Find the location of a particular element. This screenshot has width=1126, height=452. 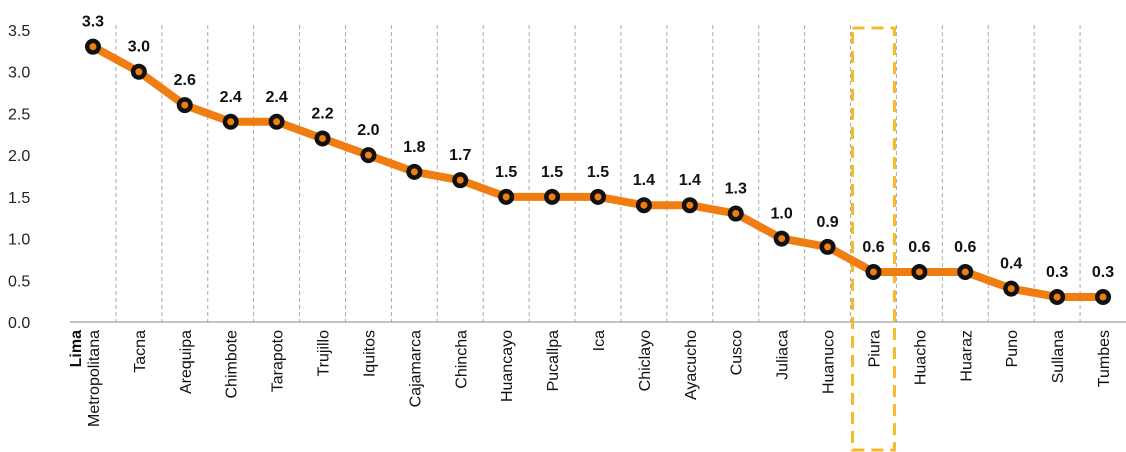

data-label: 2.2 is located at coordinates (322, 113).